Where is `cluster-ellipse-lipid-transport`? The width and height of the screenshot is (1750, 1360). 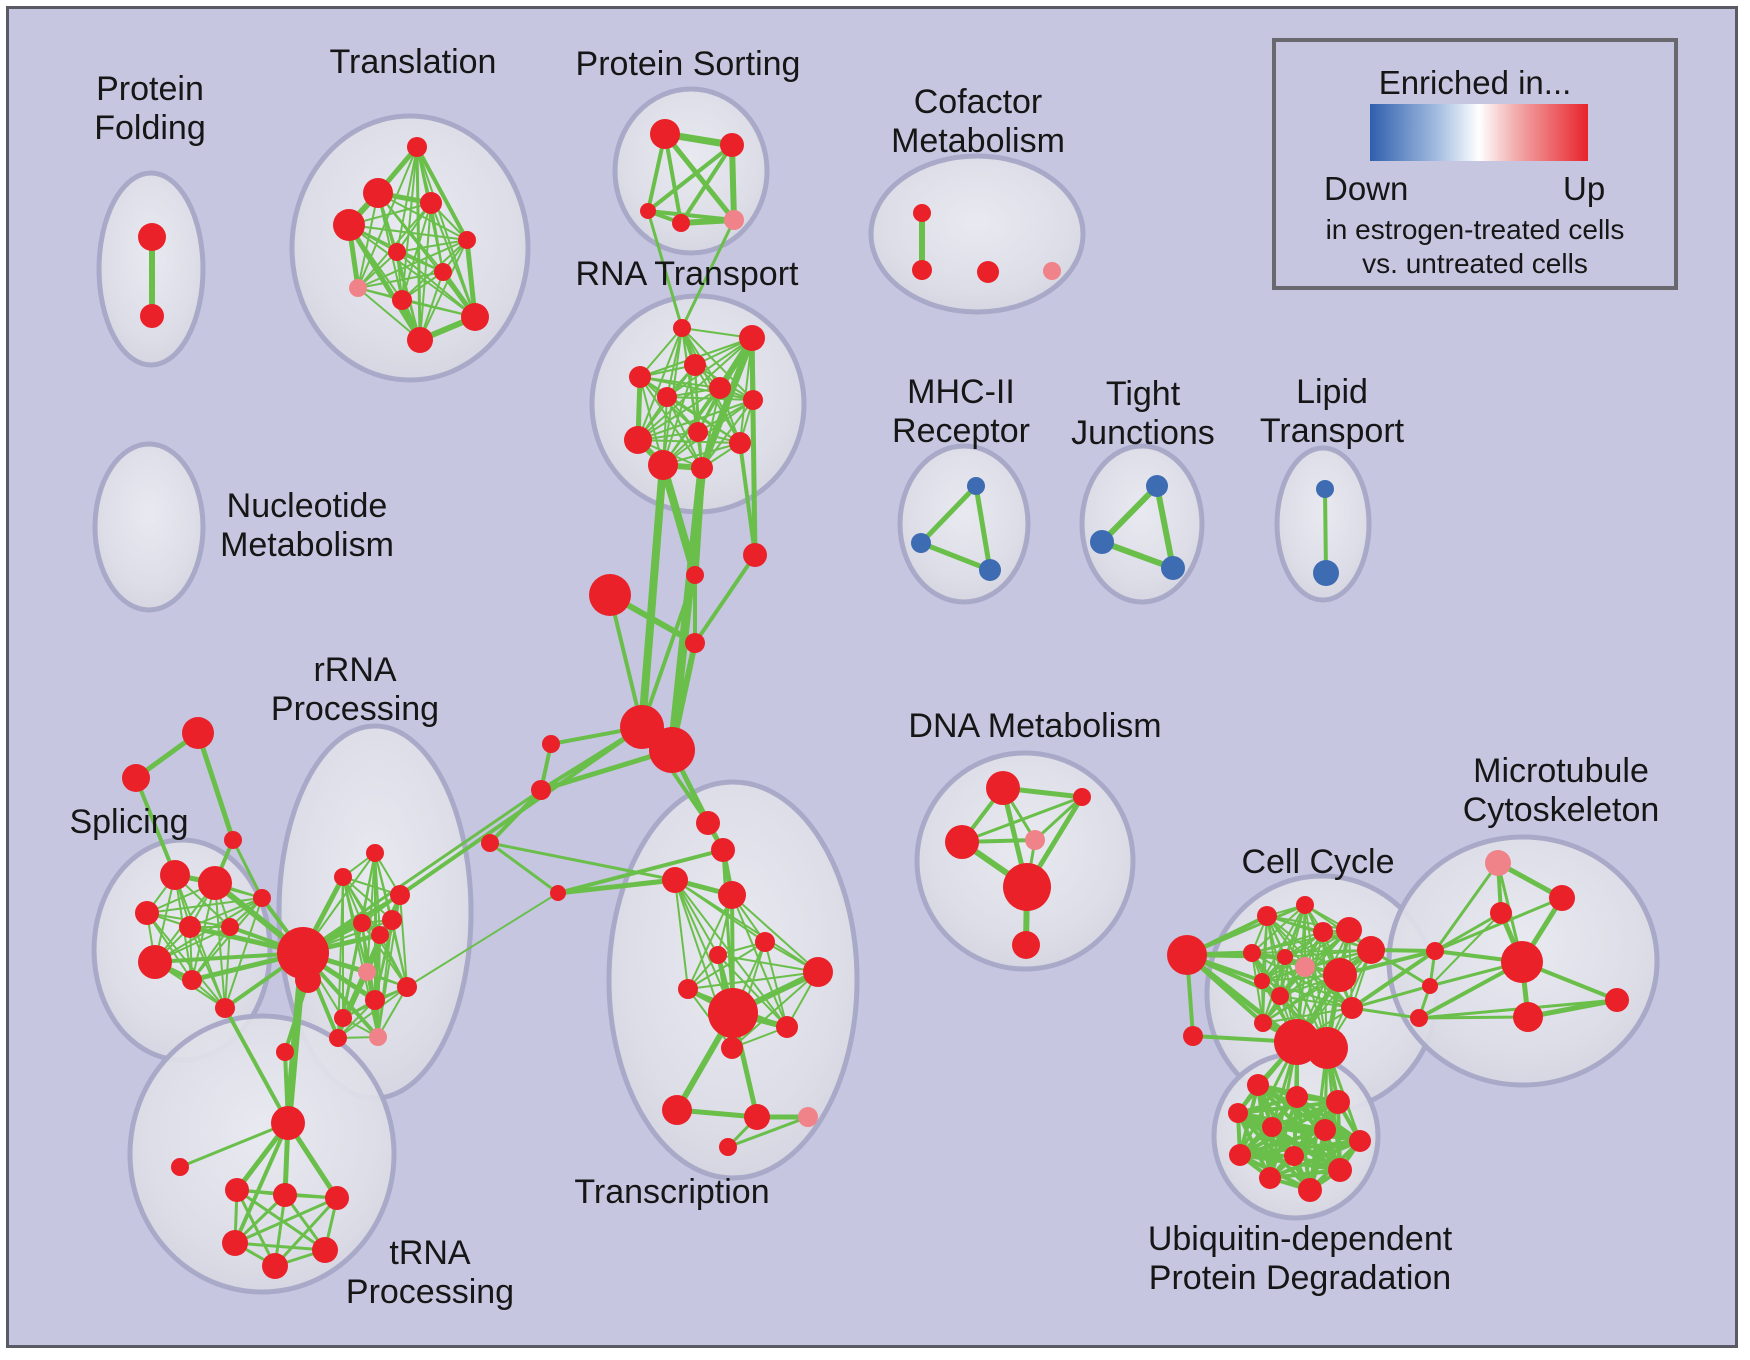
cluster-ellipse-lipid-transport is located at coordinates (1323, 524).